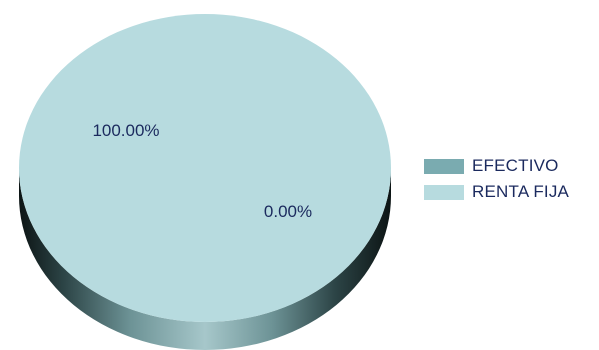  I want to click on legend-label-renta-fija: RENTA FIJA, so click(521, 191).